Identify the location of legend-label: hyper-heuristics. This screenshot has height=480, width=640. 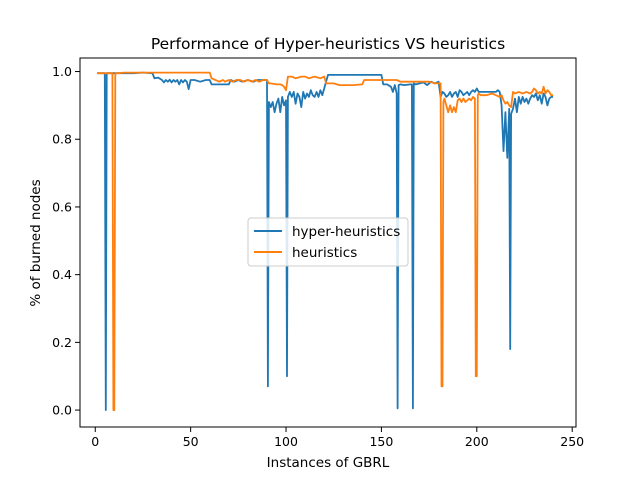
(346, 232).